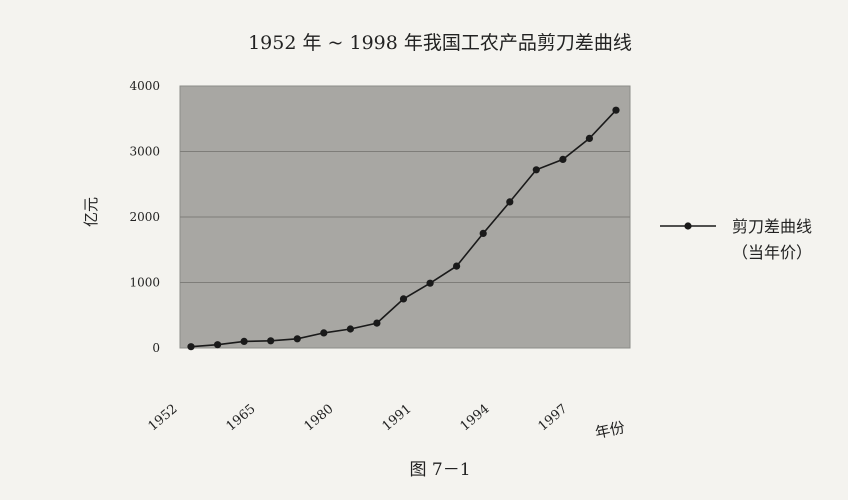 Image resolution: width=848 pixels, height=500 pixels. What do you see at coordinates (241, 418) in the screenshot?
I see `x-tick-label: 1965` at bounding box center [241, 418].